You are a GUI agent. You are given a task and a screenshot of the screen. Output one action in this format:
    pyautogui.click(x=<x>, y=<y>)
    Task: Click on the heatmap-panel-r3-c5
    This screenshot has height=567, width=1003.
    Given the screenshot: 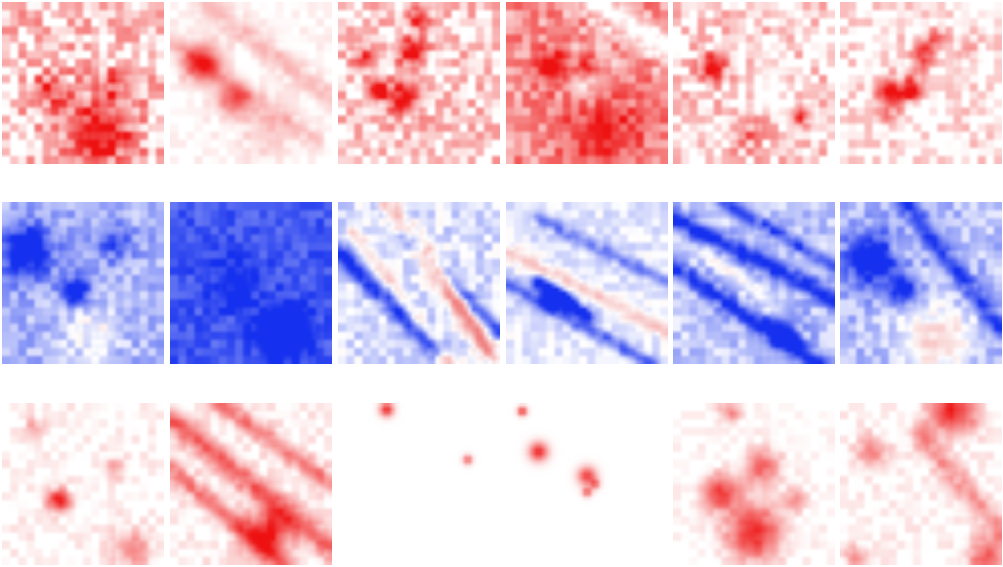 What is the action you would take?
    pyautogui.click(x=754, y=484)
    